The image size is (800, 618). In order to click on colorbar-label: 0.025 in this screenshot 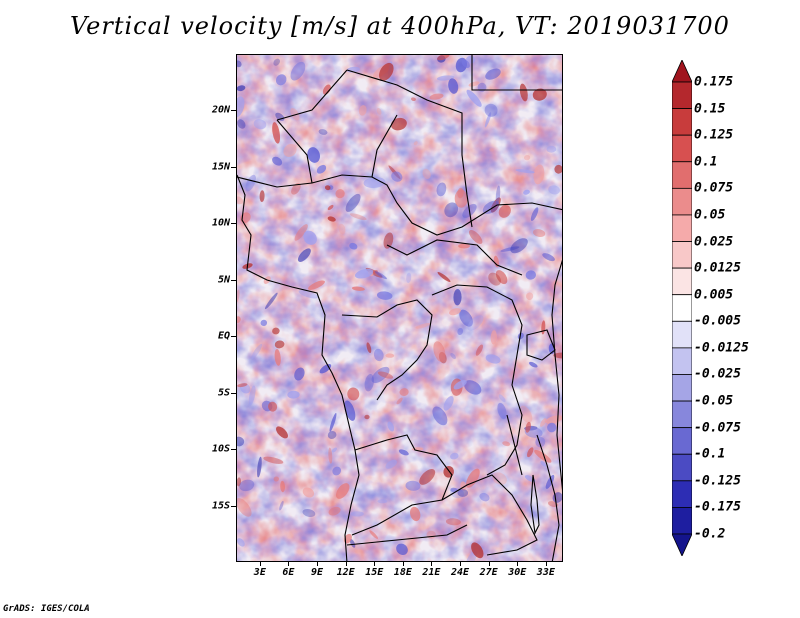, I will do `click(714, 242)`.